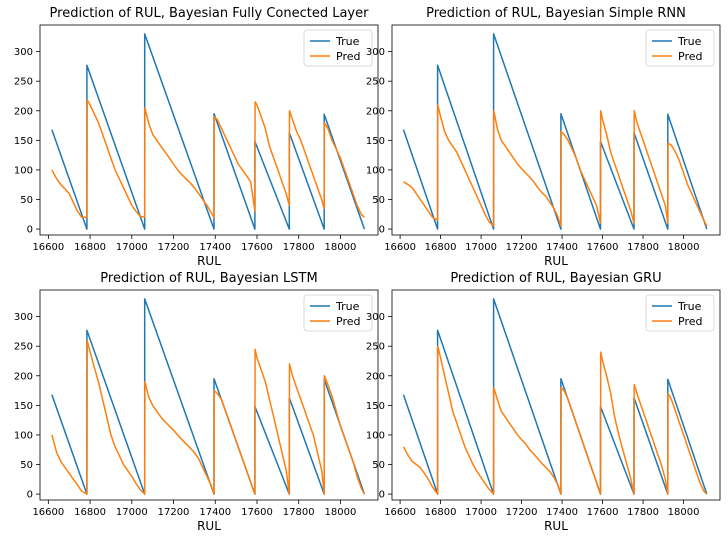  I want to click on chart-title: Prediction of RUL, Bayesian LSTM, so click(208, 278).